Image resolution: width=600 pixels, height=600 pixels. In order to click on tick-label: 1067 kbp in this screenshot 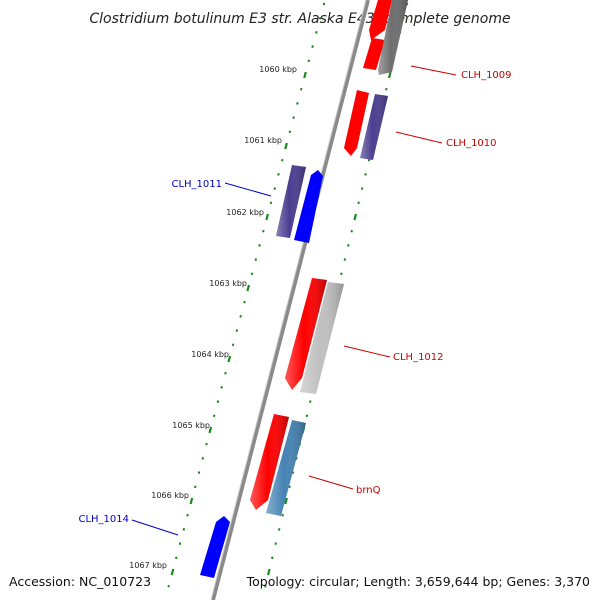, I will do `click(148, 565)`.